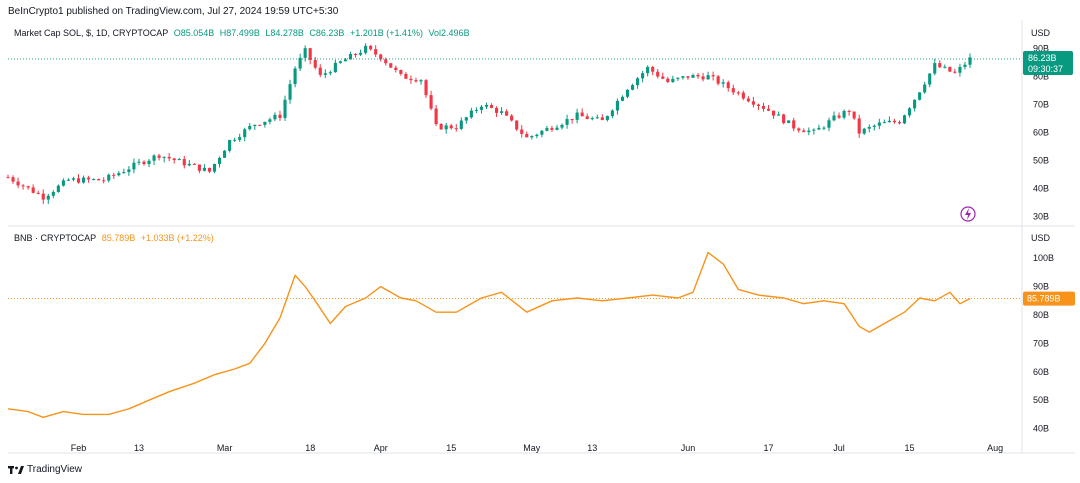 This screenshot has width=1080, height=483. I want to click on price-flag, so click(1048, 62).